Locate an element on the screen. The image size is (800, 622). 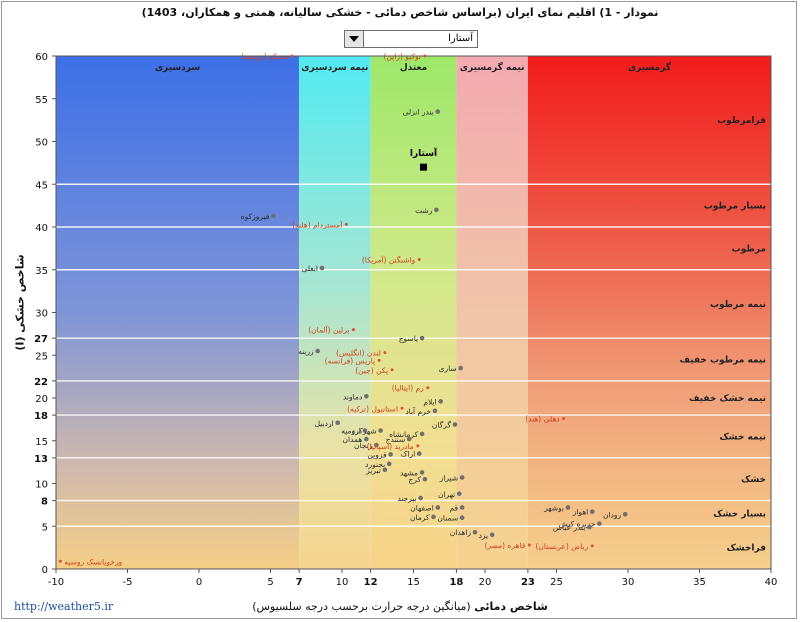
x-axis-label-sub: (میانگین درجه حرارت برحسب درجه سلسیوس) is located at coordinates (361, 606).